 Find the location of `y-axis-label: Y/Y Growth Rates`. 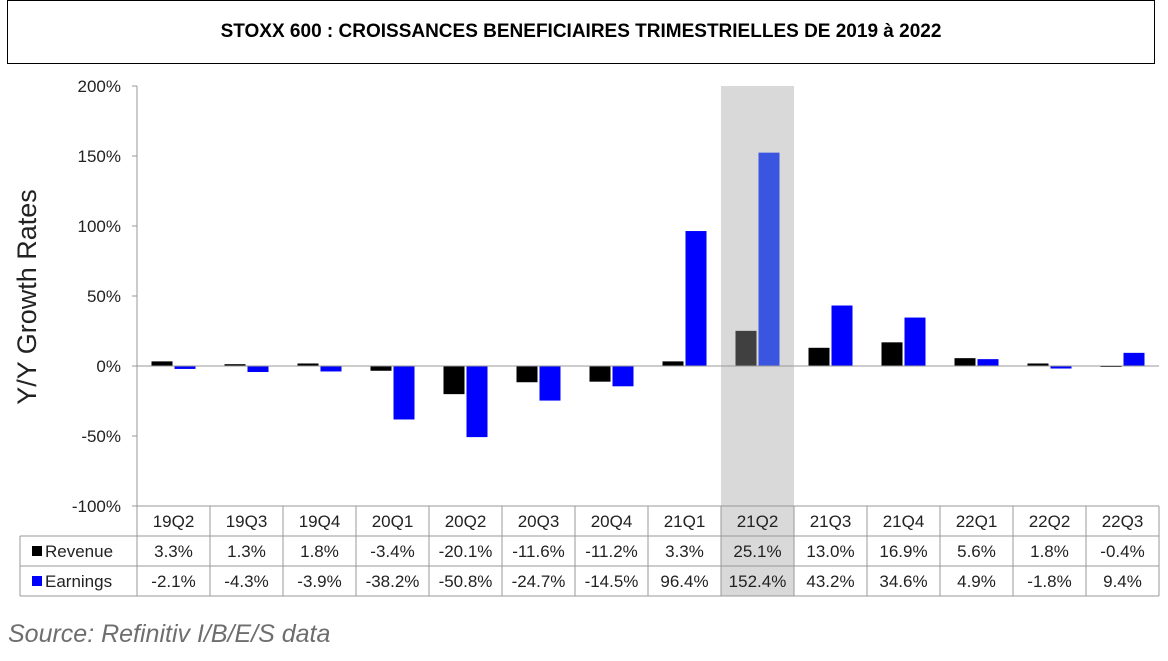

y-axis-label: Y/Y Growth Rates is located at coordinates (27, 297).